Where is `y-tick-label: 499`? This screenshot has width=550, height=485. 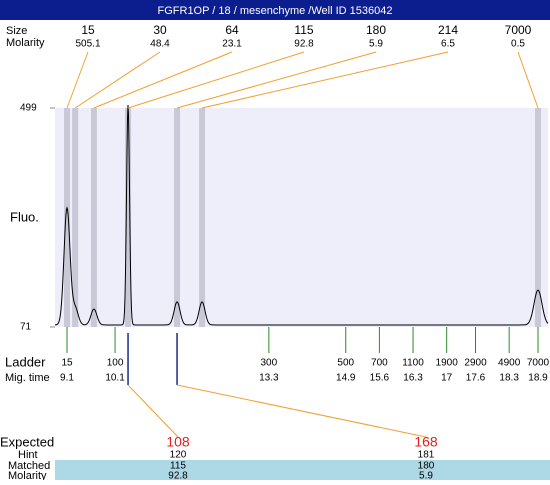 y-tick-label: 499 is located at coordinates (28, 108).